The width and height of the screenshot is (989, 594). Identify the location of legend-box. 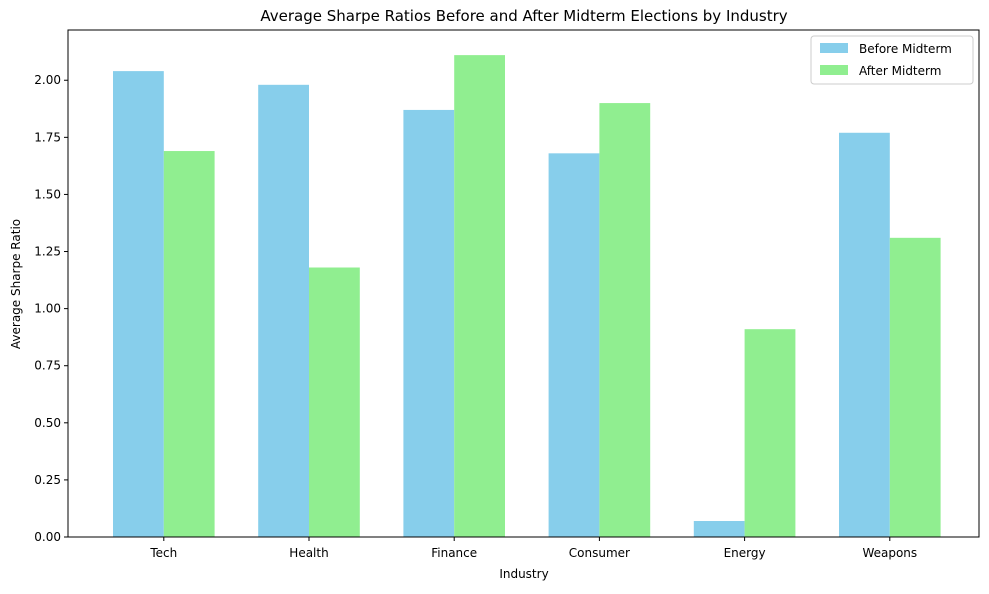
(892, 60).